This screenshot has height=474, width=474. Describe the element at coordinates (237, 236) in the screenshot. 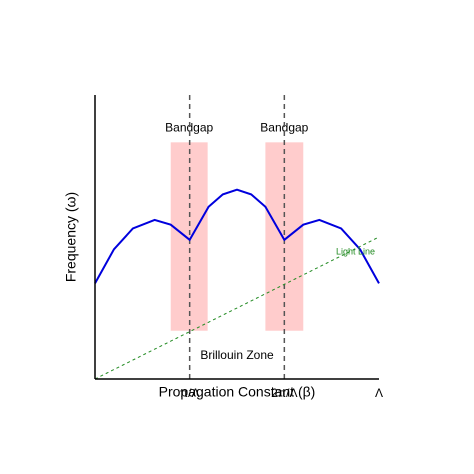

I see `series-line` at that location.